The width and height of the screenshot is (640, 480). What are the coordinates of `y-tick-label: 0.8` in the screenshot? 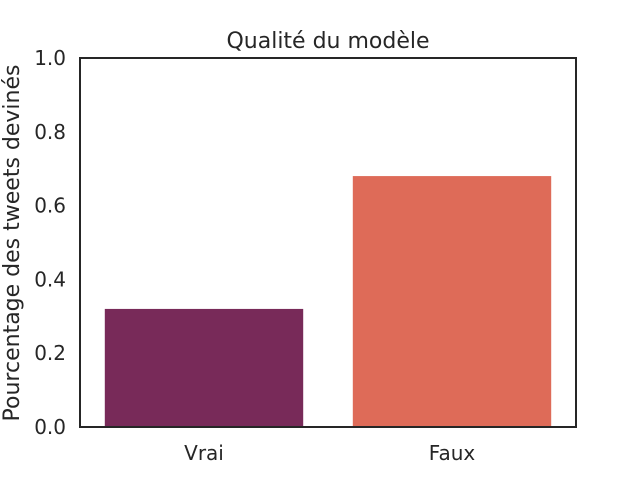 It's located at (50, 132).